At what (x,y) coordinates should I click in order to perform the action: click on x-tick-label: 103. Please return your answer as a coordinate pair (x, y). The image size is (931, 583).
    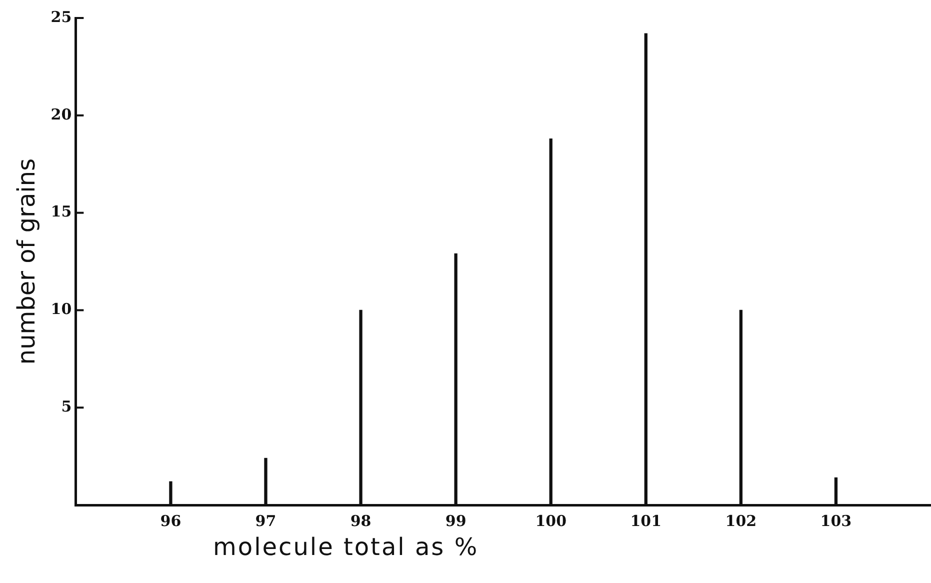
    Looking at the image, I should click on (836, 521).